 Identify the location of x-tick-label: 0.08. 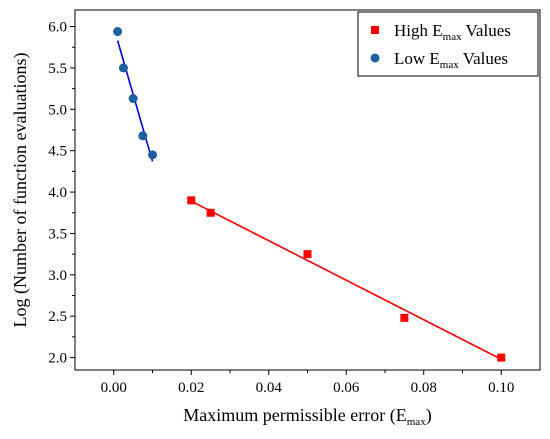
(424, 388).